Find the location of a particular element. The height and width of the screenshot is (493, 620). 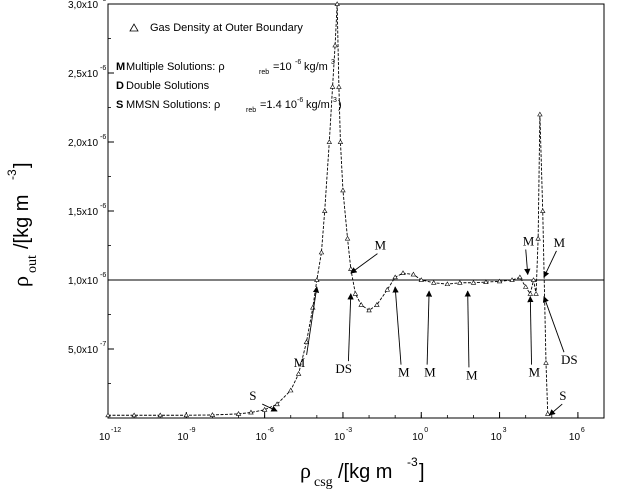

x-axis-label-exp: -3 is located at coordinates (412, 462).